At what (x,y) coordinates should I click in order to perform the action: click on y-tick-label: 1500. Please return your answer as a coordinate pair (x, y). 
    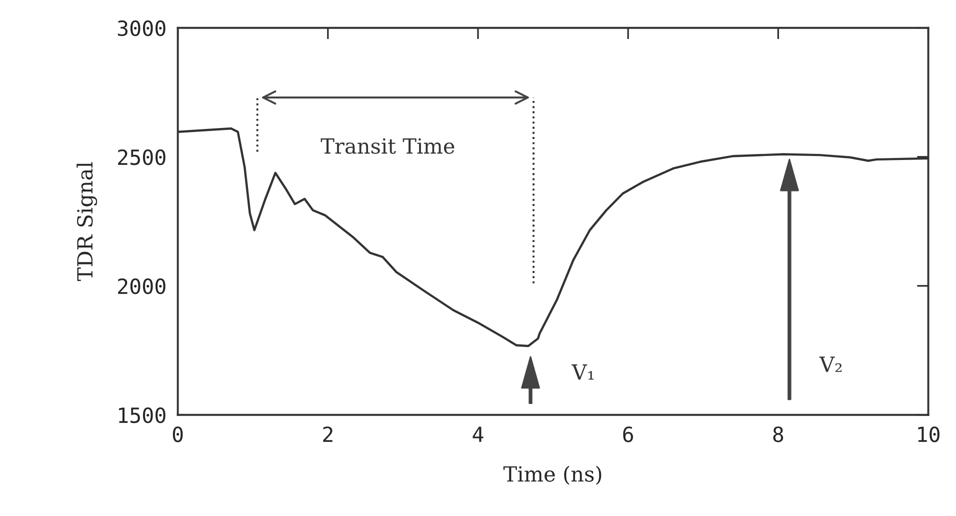
    Looking at the image, I should click on (142, 415).